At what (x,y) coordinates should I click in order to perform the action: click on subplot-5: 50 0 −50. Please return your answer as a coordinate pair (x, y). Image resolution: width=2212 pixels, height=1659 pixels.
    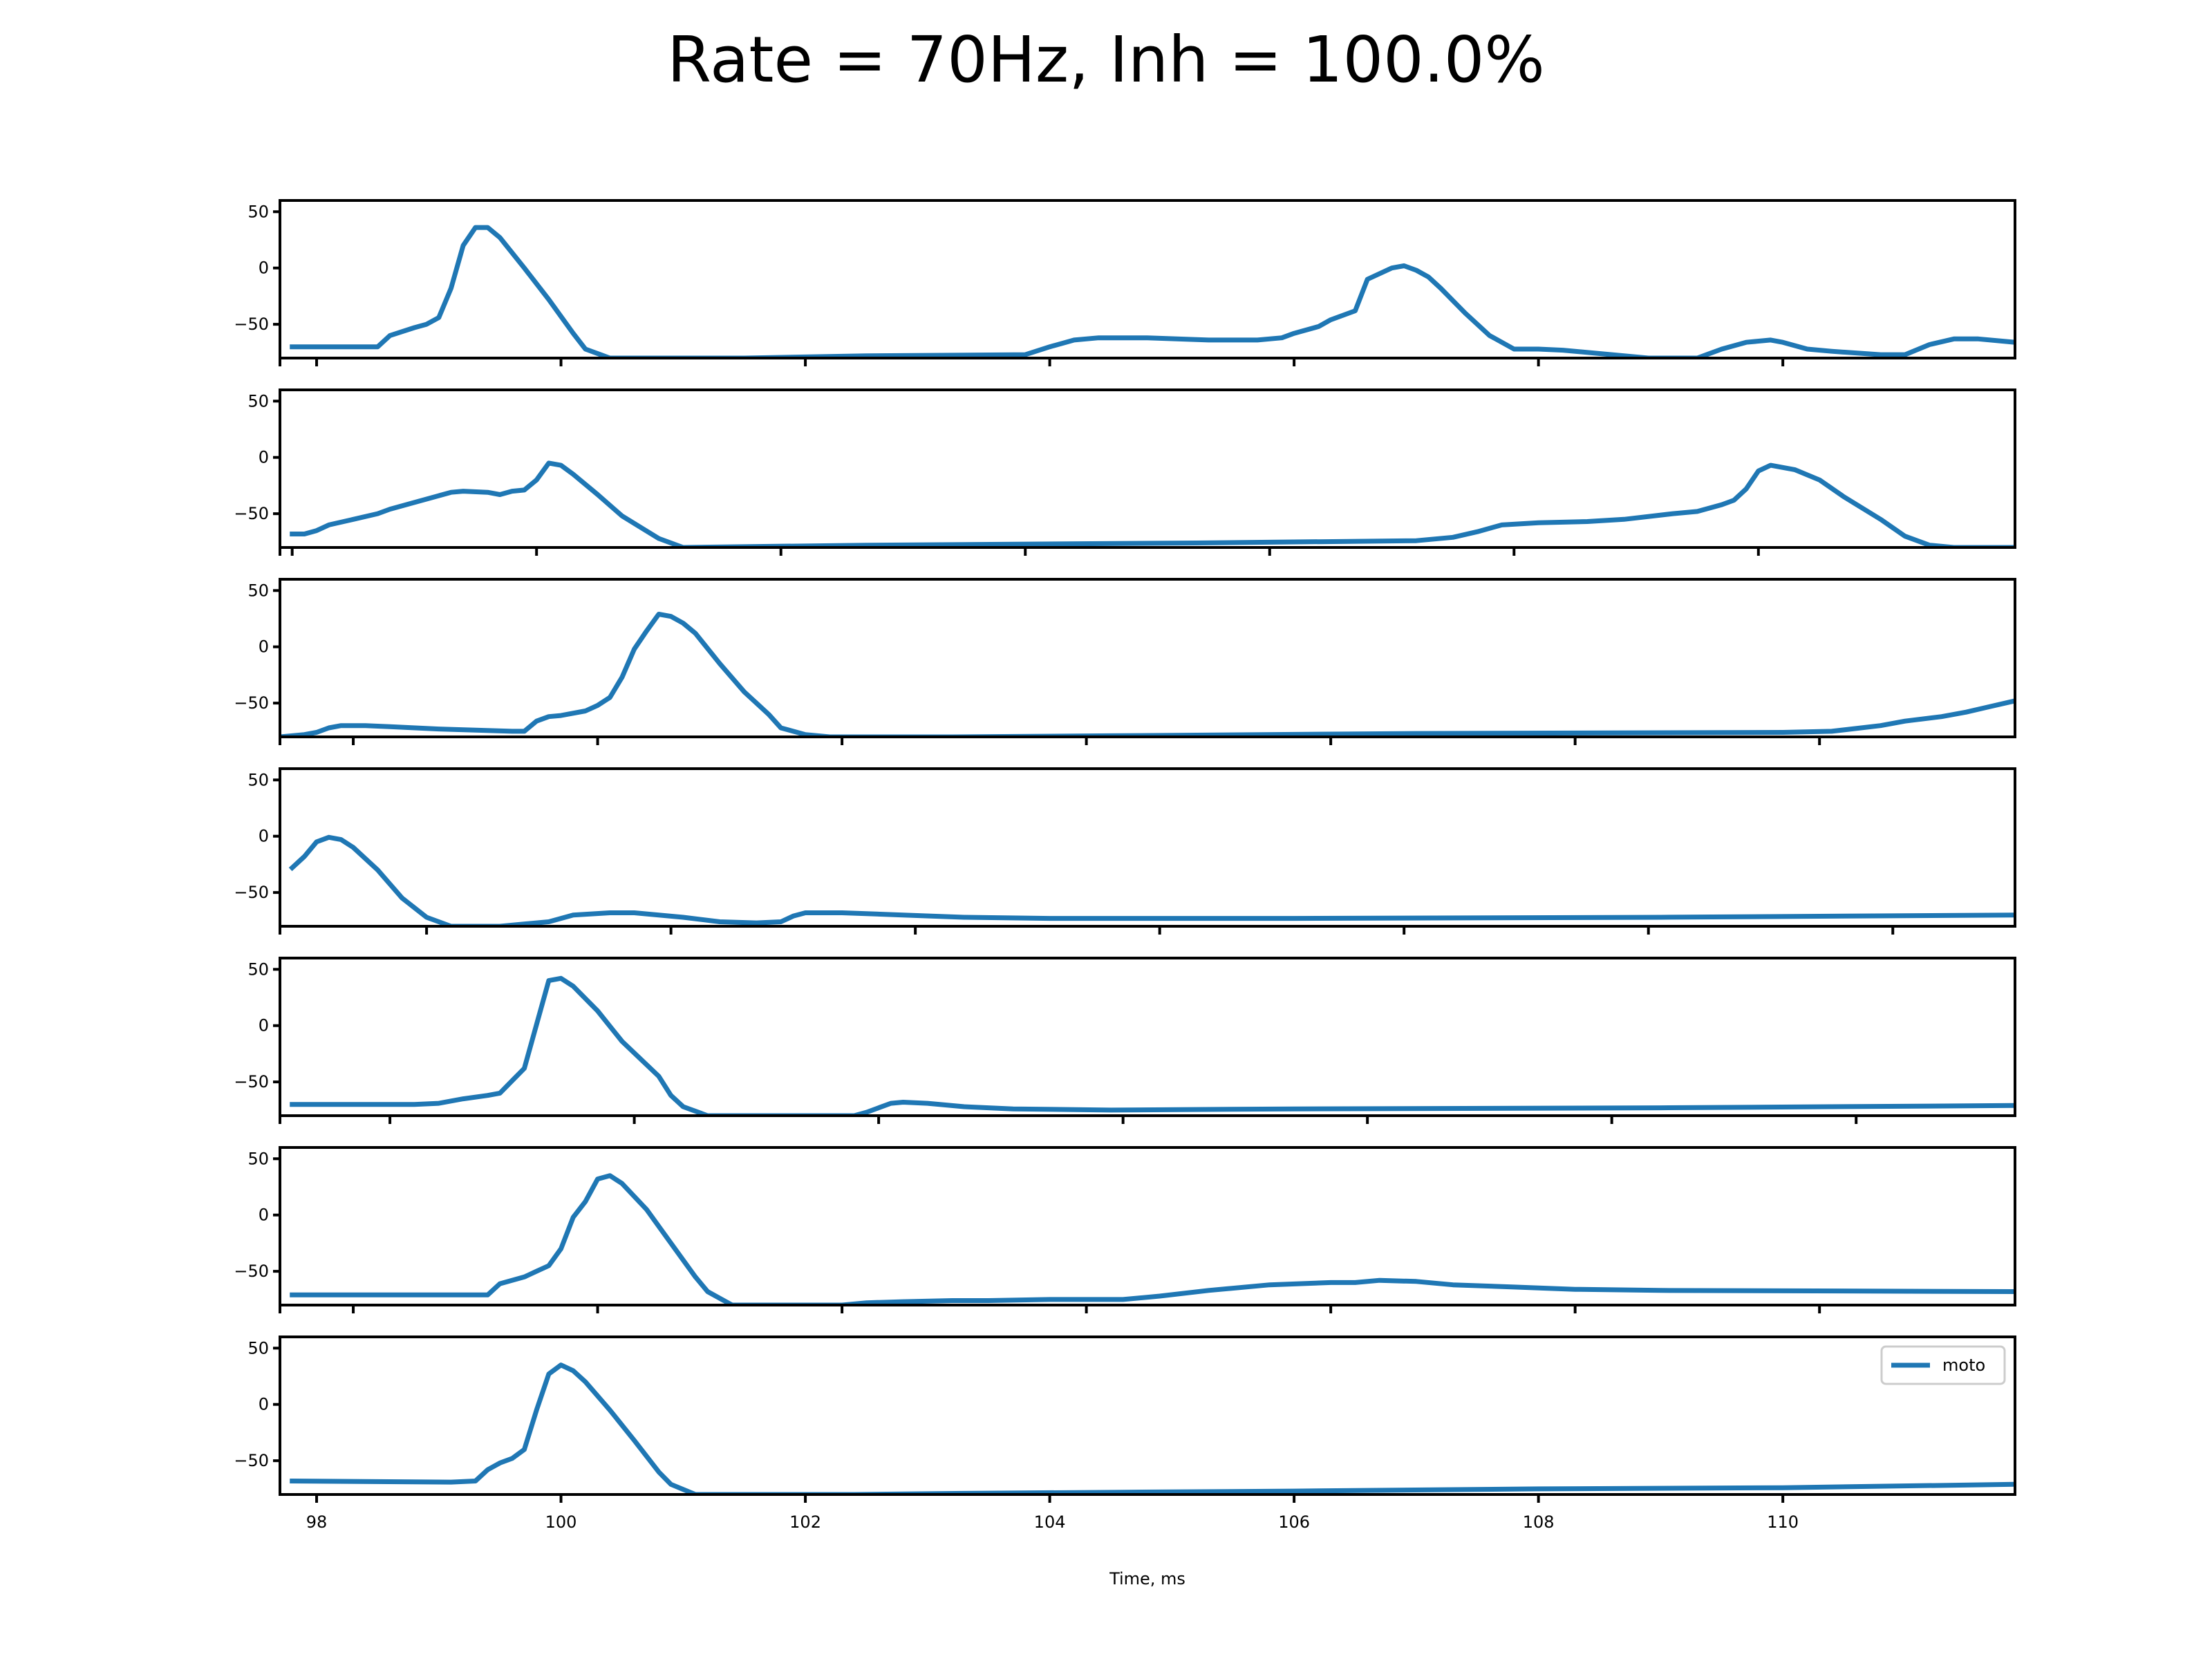
    Looking at the image, I should click on (1125, 1040).